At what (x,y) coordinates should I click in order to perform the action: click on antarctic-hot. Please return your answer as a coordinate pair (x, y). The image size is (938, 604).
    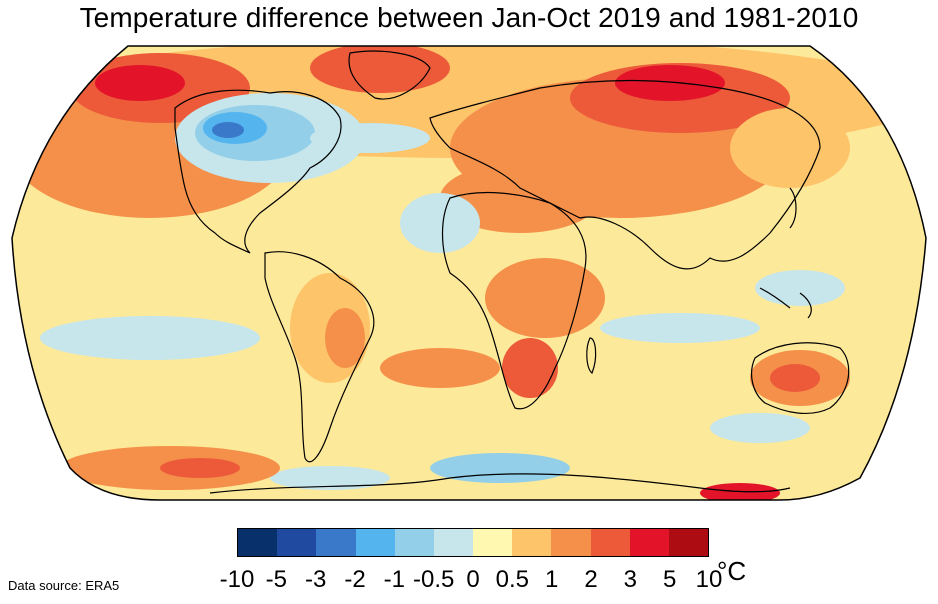
    Looking at the image, I should click on (740, 491).